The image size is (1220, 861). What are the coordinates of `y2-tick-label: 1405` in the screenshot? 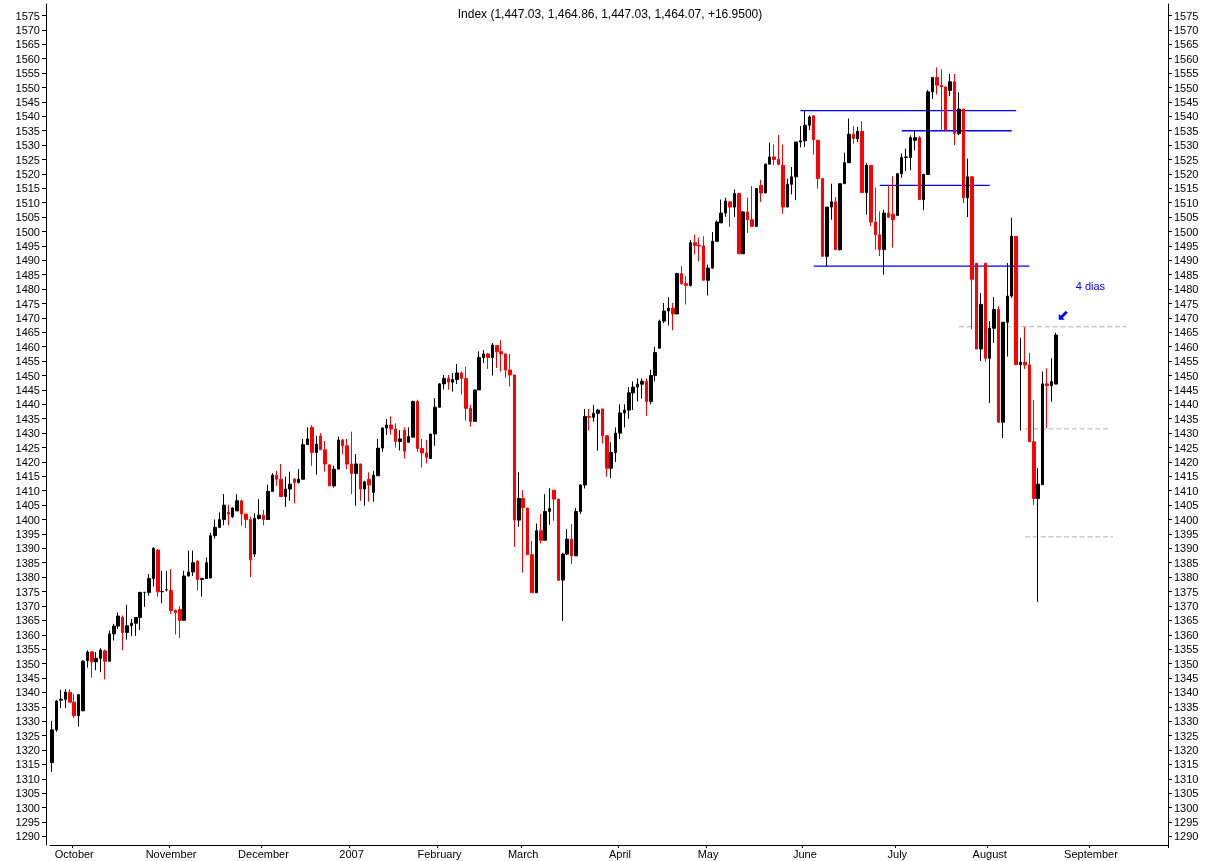 It's located at (1186, 505).